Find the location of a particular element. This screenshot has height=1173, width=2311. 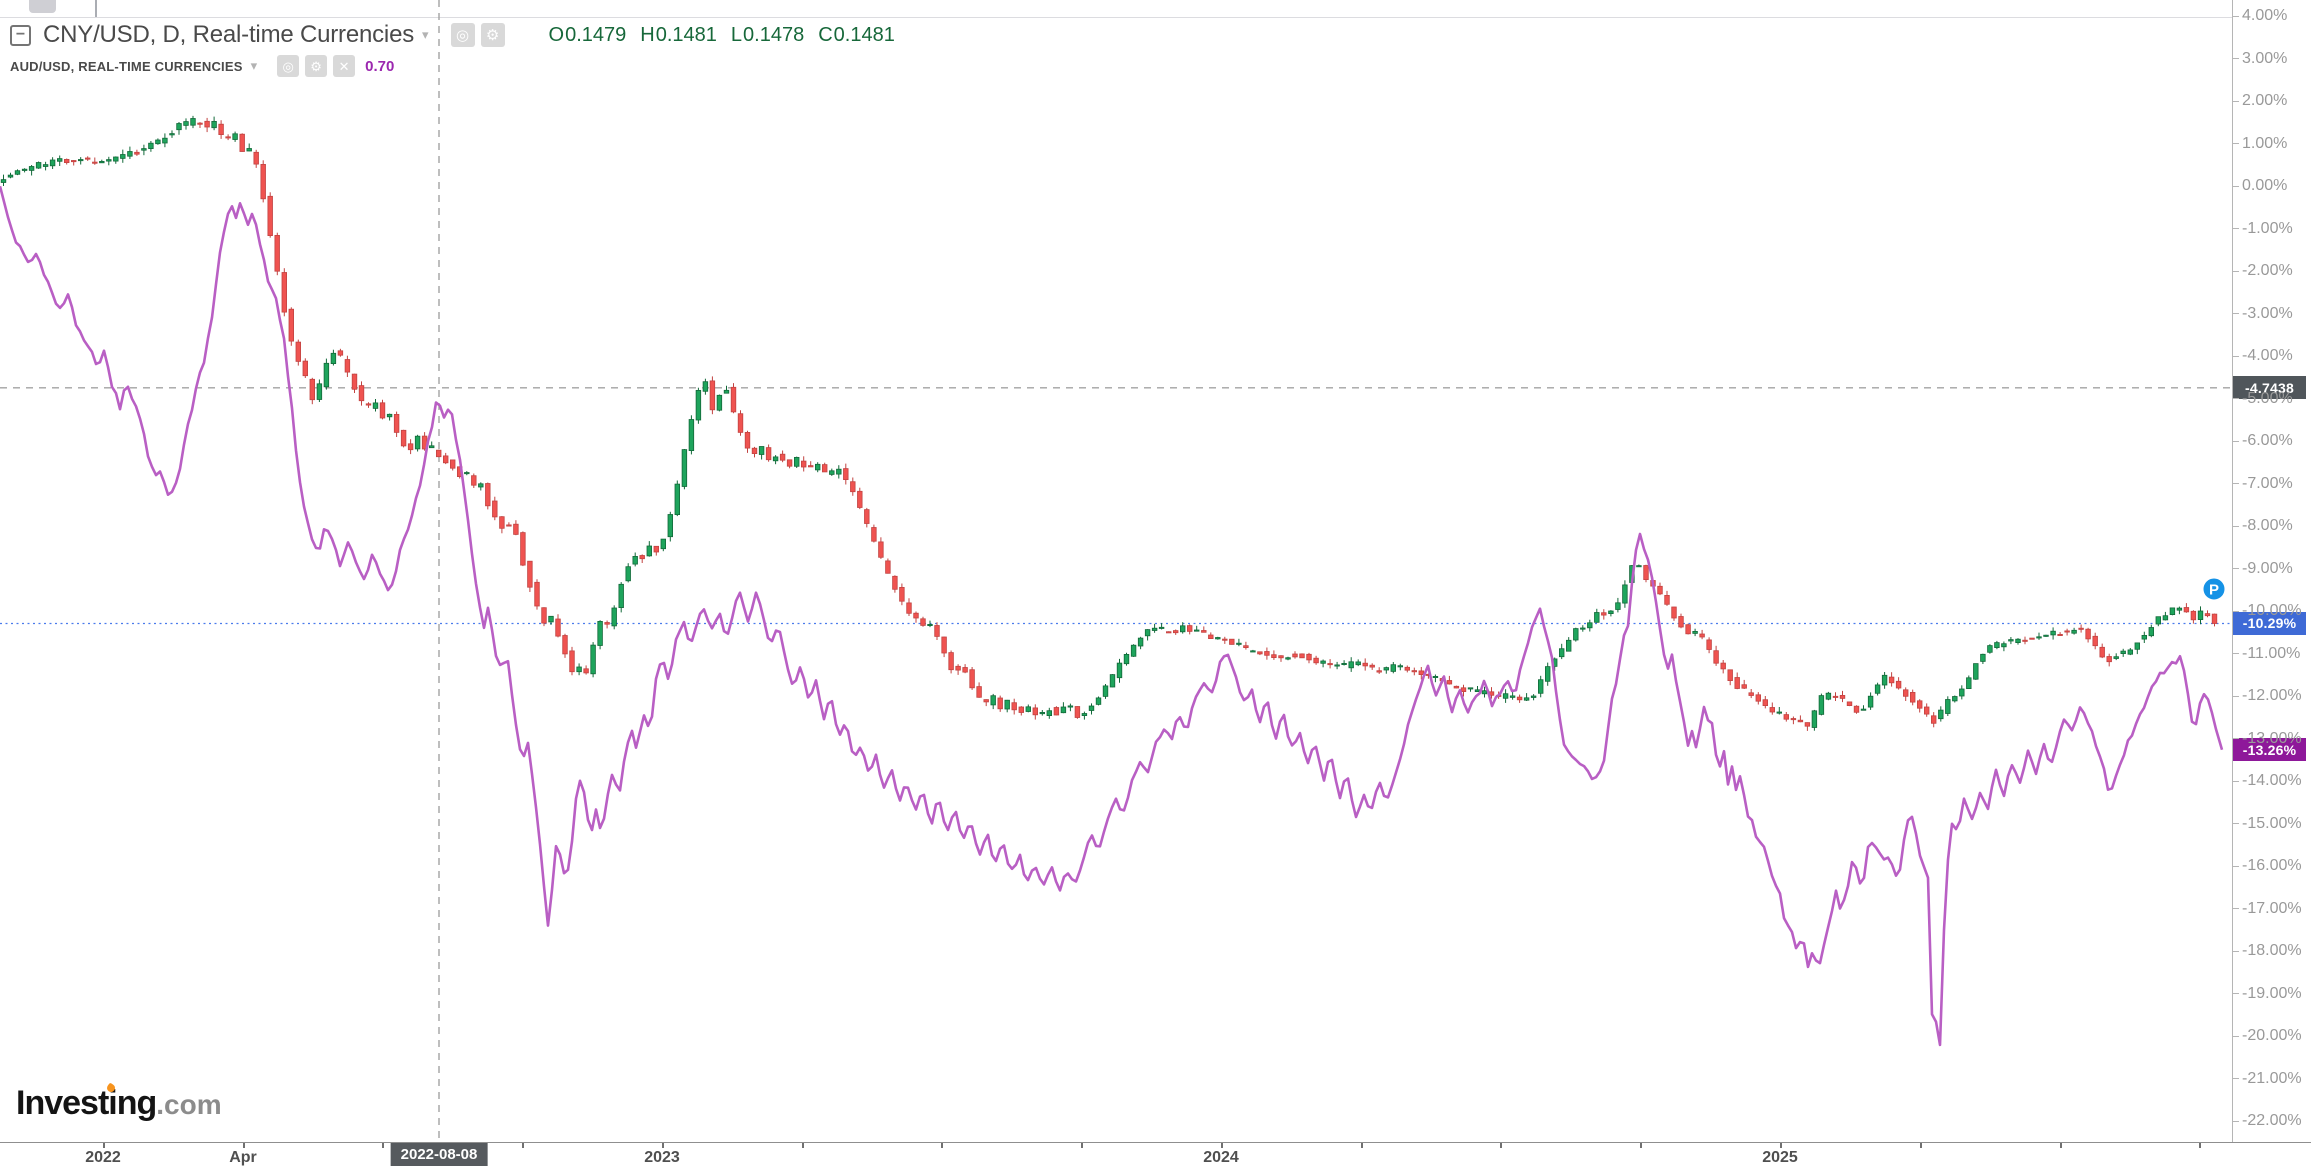

crosshair-date-badge: 2022-08-08 is located at coordinates (439, 1154).